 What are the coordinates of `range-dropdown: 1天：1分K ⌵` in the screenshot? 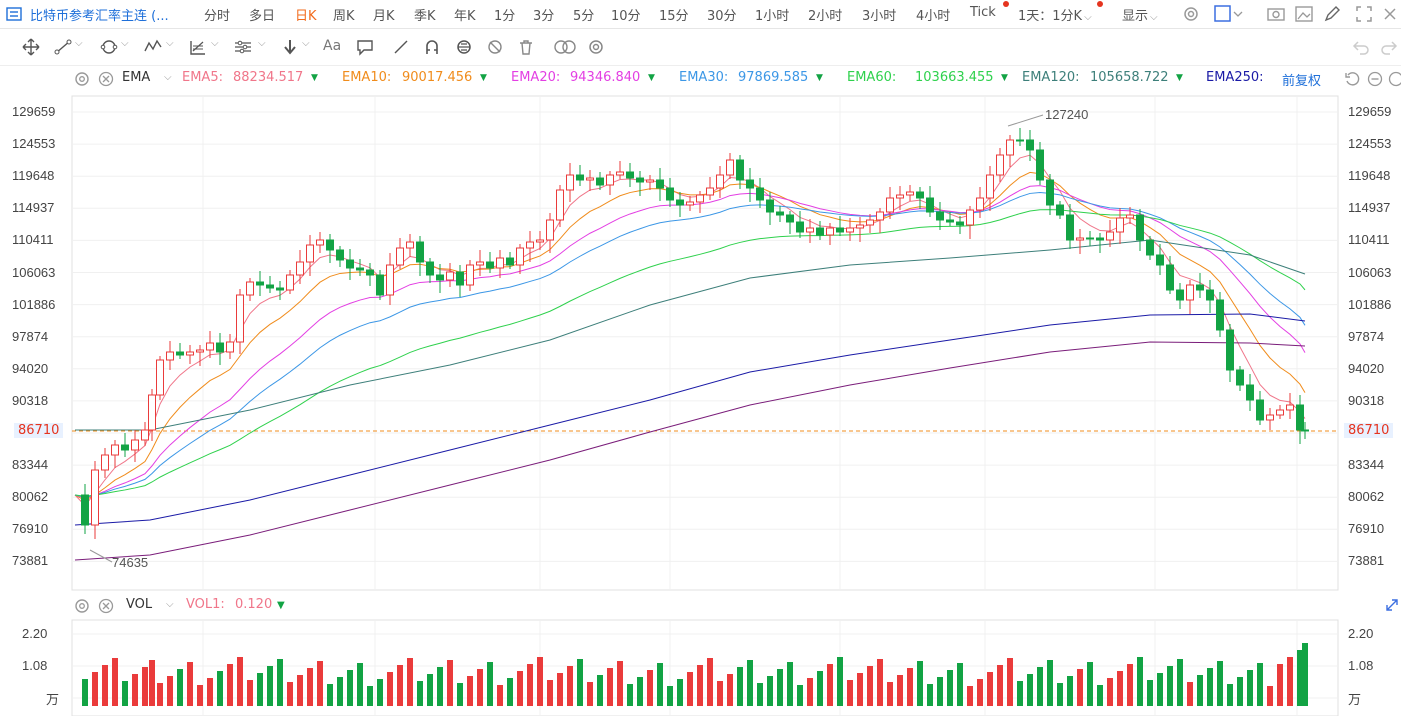 It's located at (1055, 14).